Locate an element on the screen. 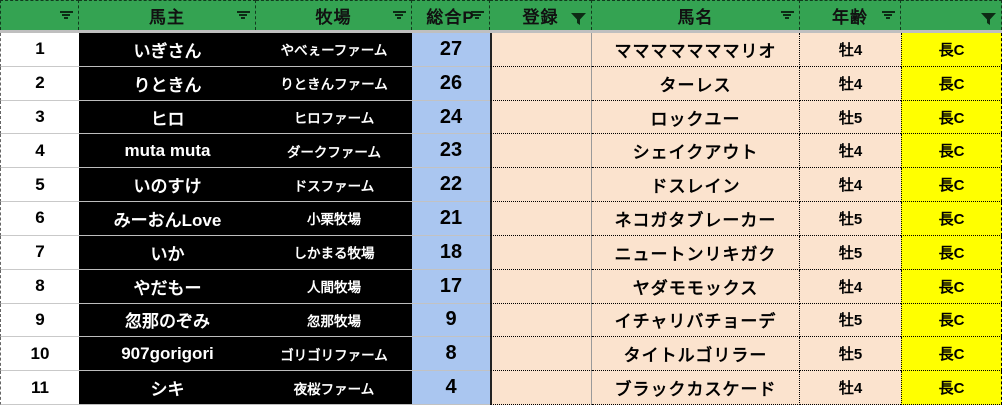 This screenshot has height=408, width=1002. owner-cell: ヒロ is located at coordinates (167, 117).